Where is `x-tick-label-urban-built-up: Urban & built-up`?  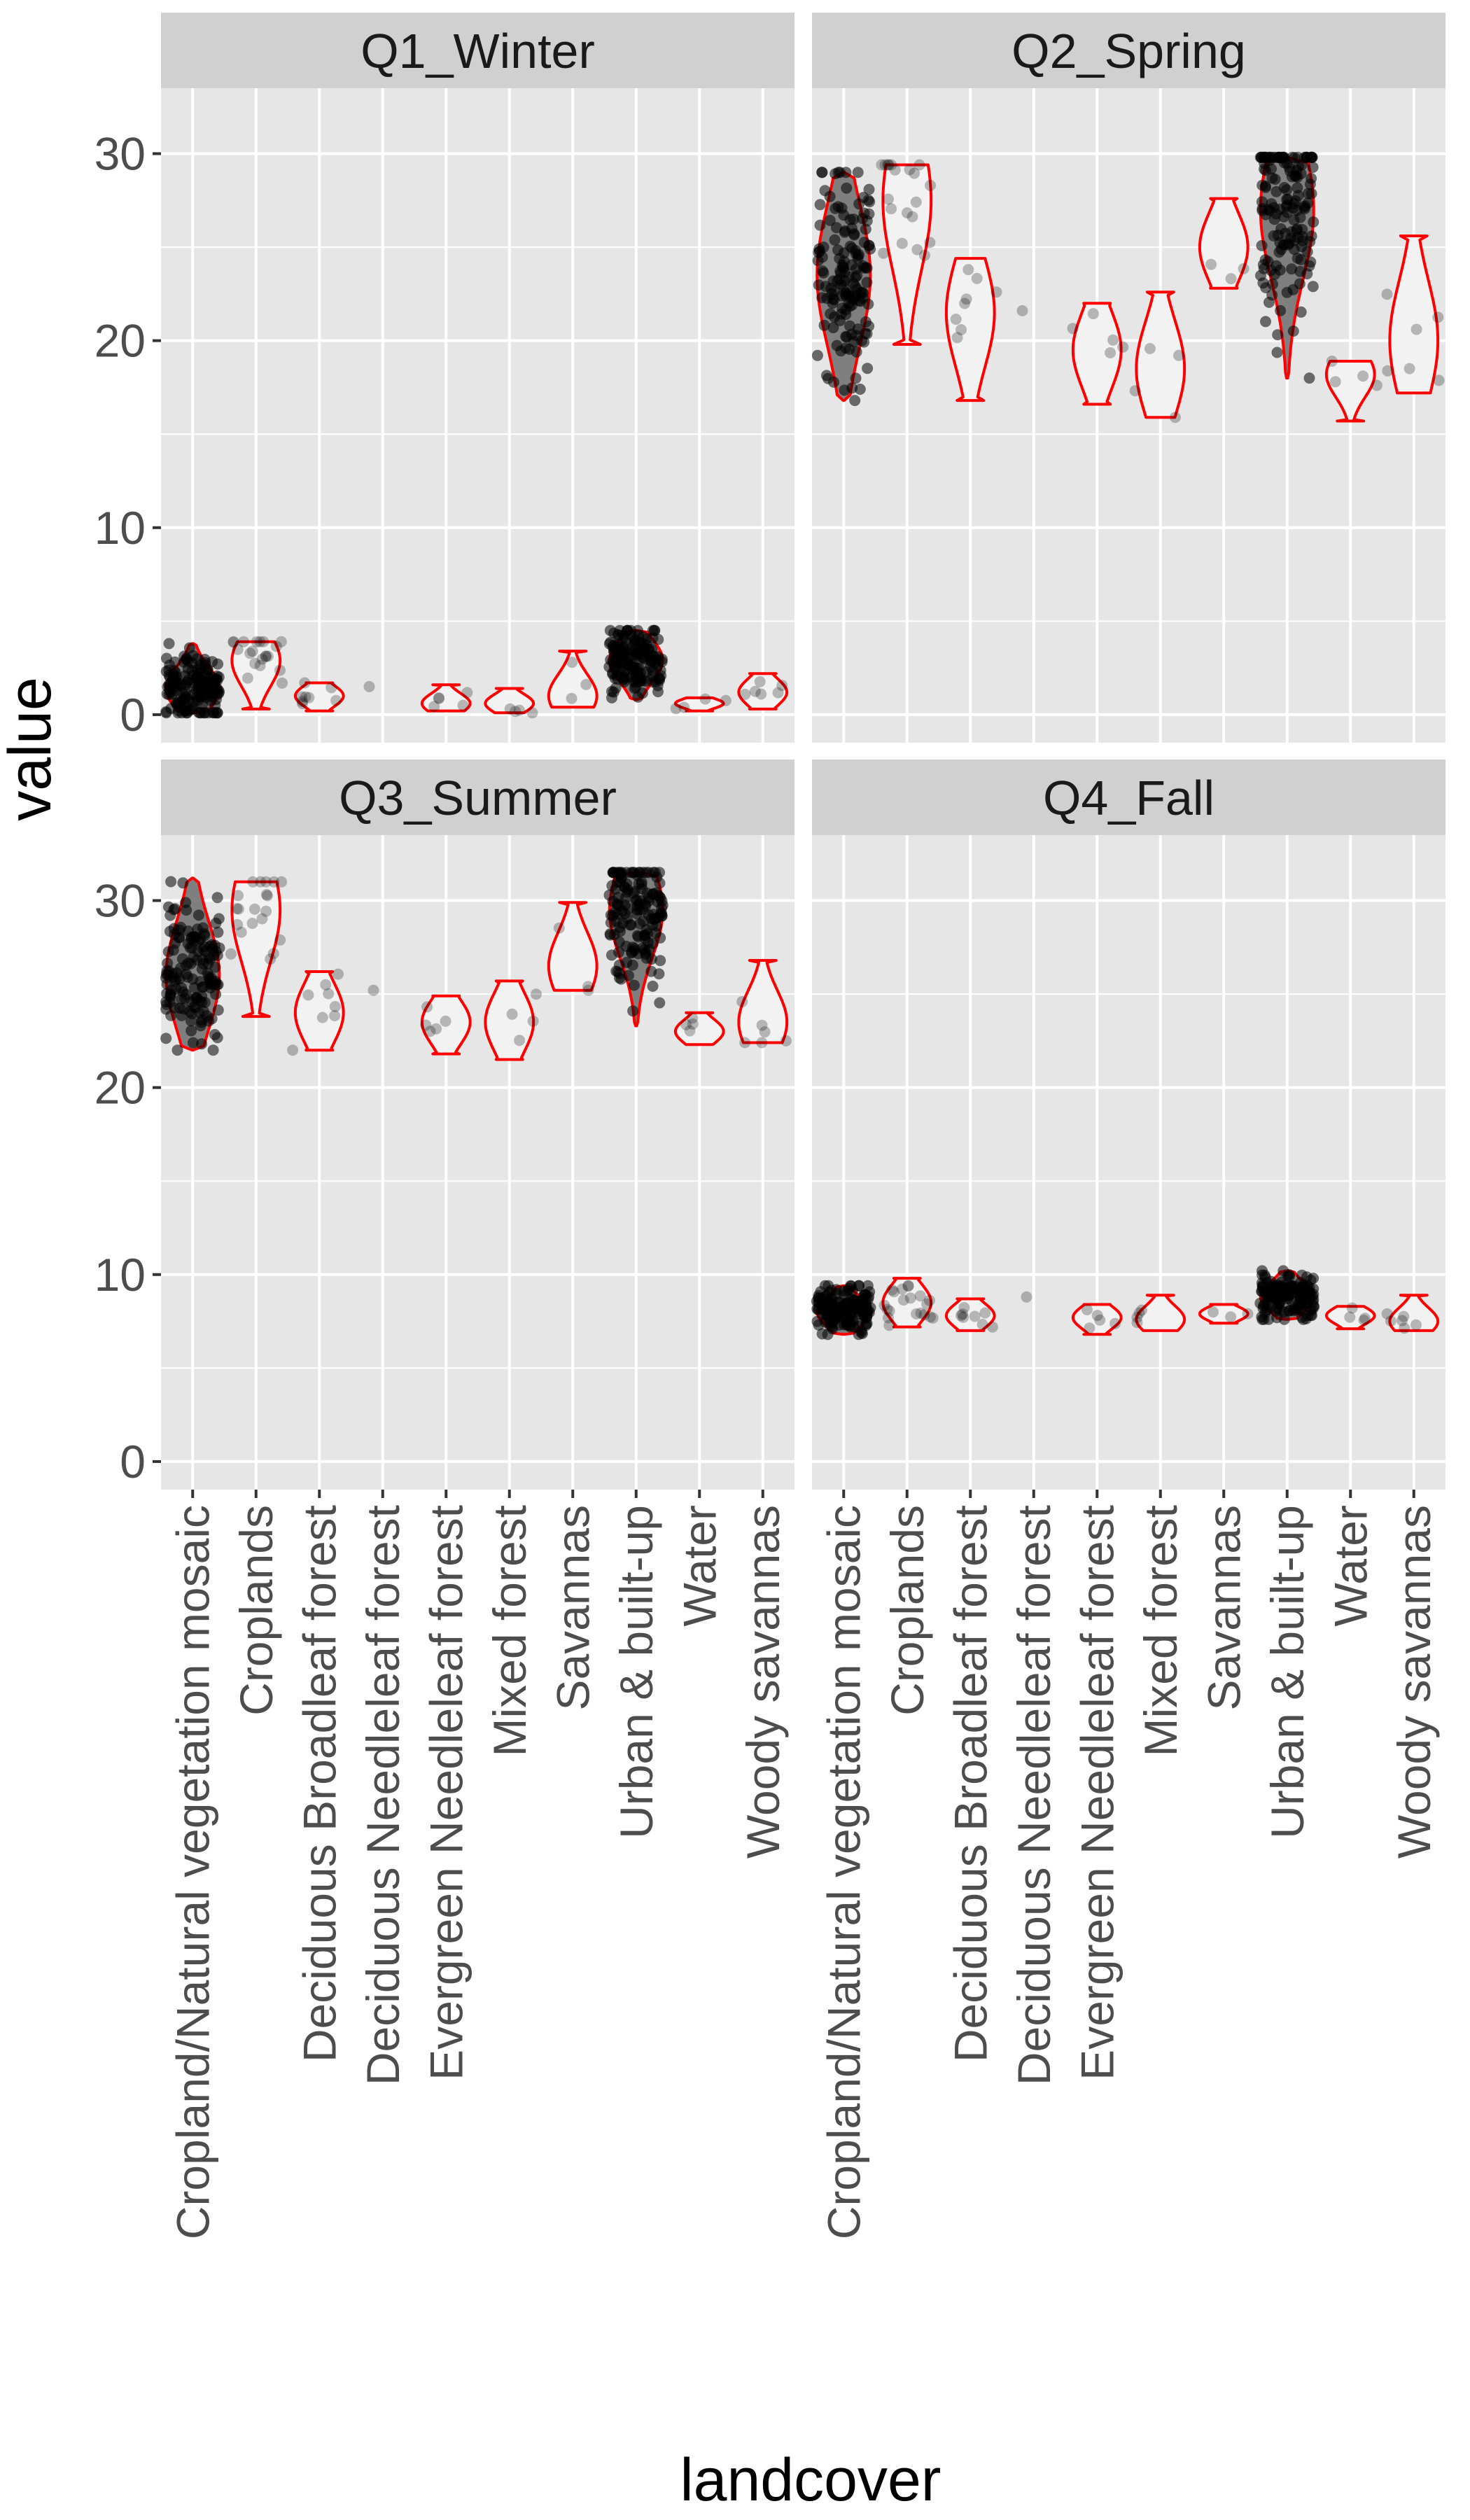
x-tick-label-urban-built-up: Urban & built-up is located at coordinates (636, 1672).